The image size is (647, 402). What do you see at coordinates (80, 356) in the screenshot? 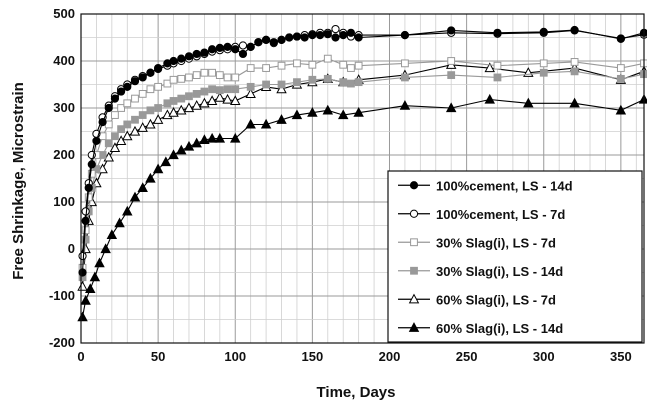
I see `x-tick-label: 0` at bounding box center [80, 356].